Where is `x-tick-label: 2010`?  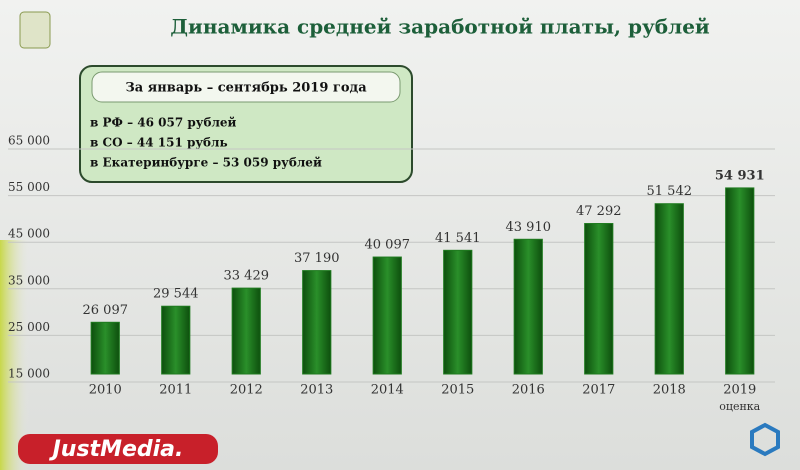 x-tick-label: 2010 is located at coordinates (105, 390).